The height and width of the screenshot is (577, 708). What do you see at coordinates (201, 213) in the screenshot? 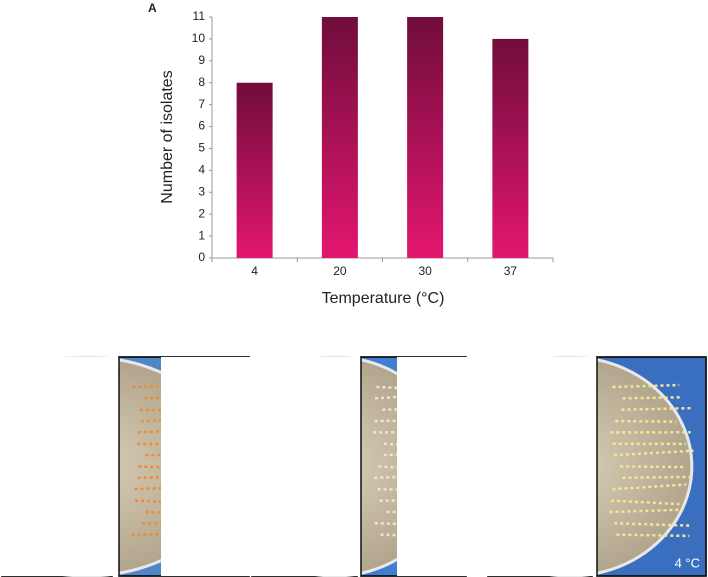
I see `y-tick-label: 2` at bounding box center [201, 213].